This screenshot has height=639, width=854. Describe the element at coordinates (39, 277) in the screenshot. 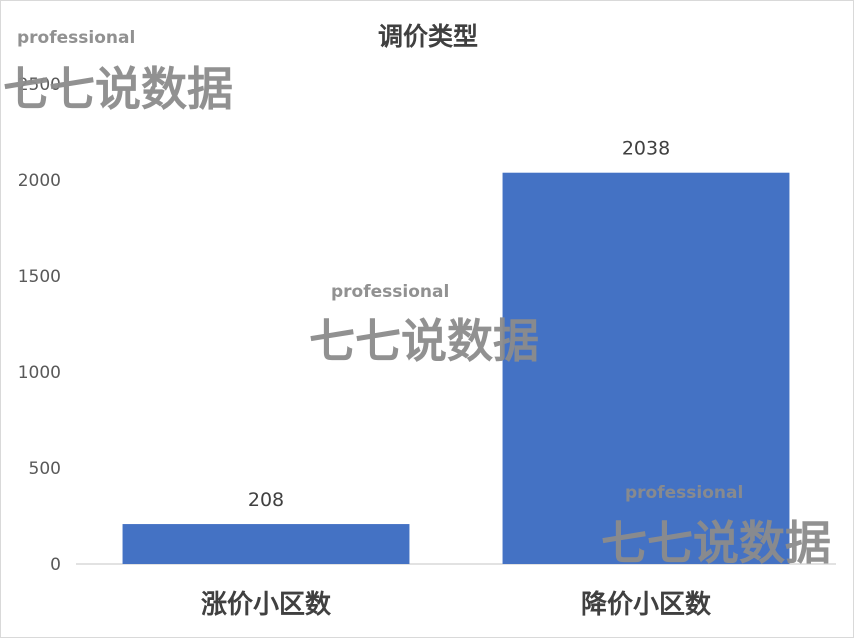

I see `y-tick-label: 1500` at that location.